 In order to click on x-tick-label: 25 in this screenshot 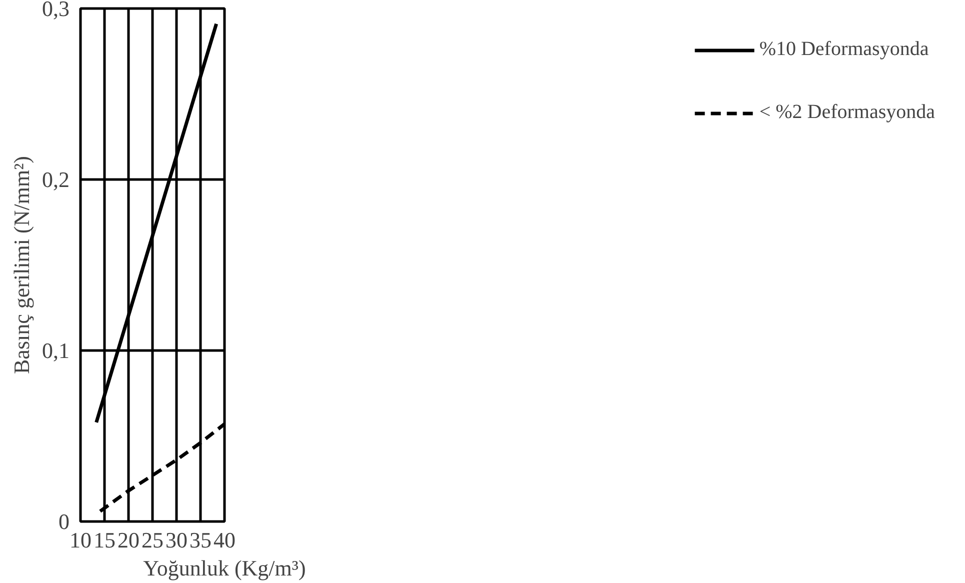, I will do `click(153, 540)`.